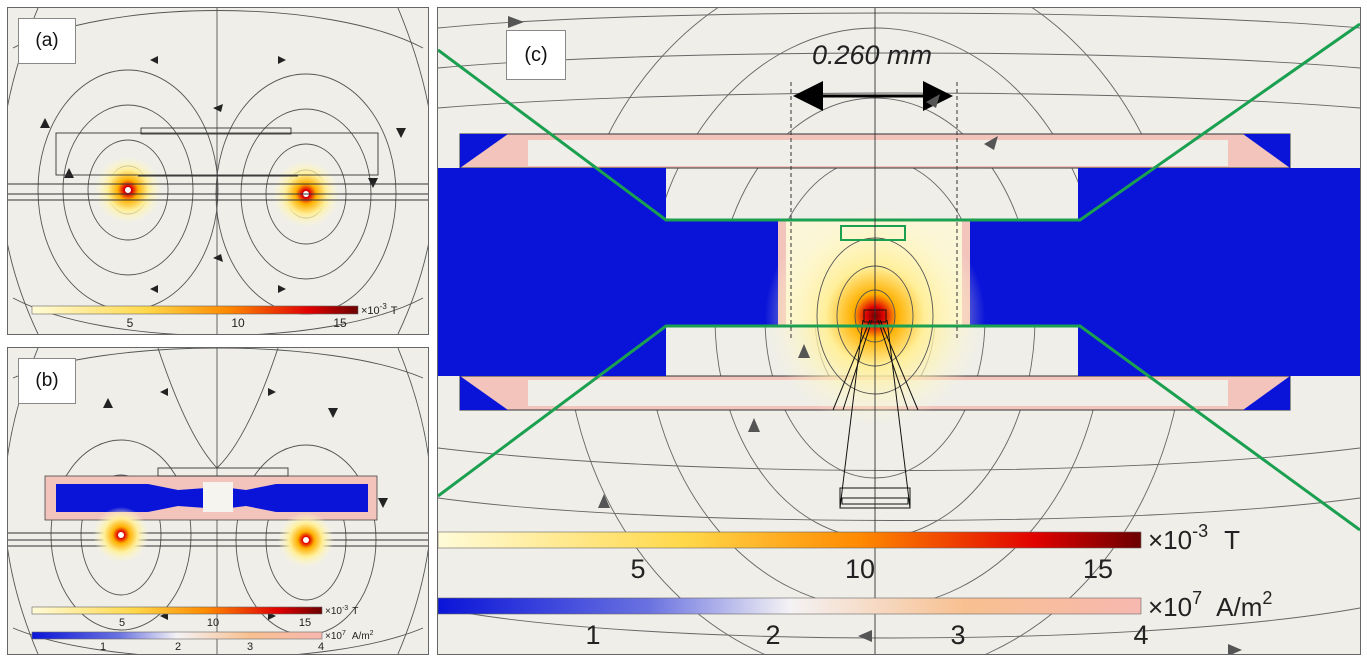 The image size is (1367, 660). I want to click on panel-label: (c), so click(536, 55).